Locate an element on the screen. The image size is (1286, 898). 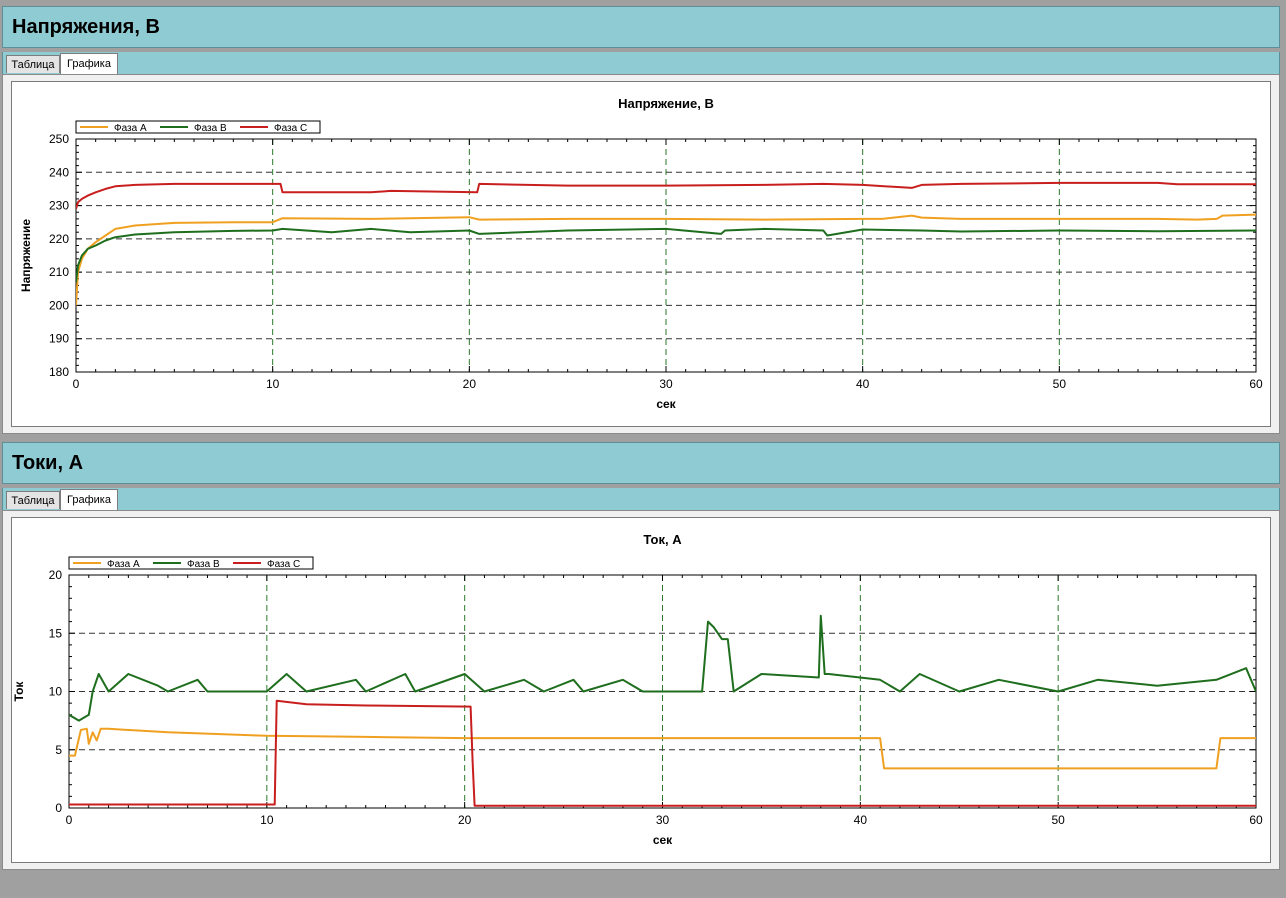
current-tabstrip: Таблица Графика is located at coordinates (641, 499).